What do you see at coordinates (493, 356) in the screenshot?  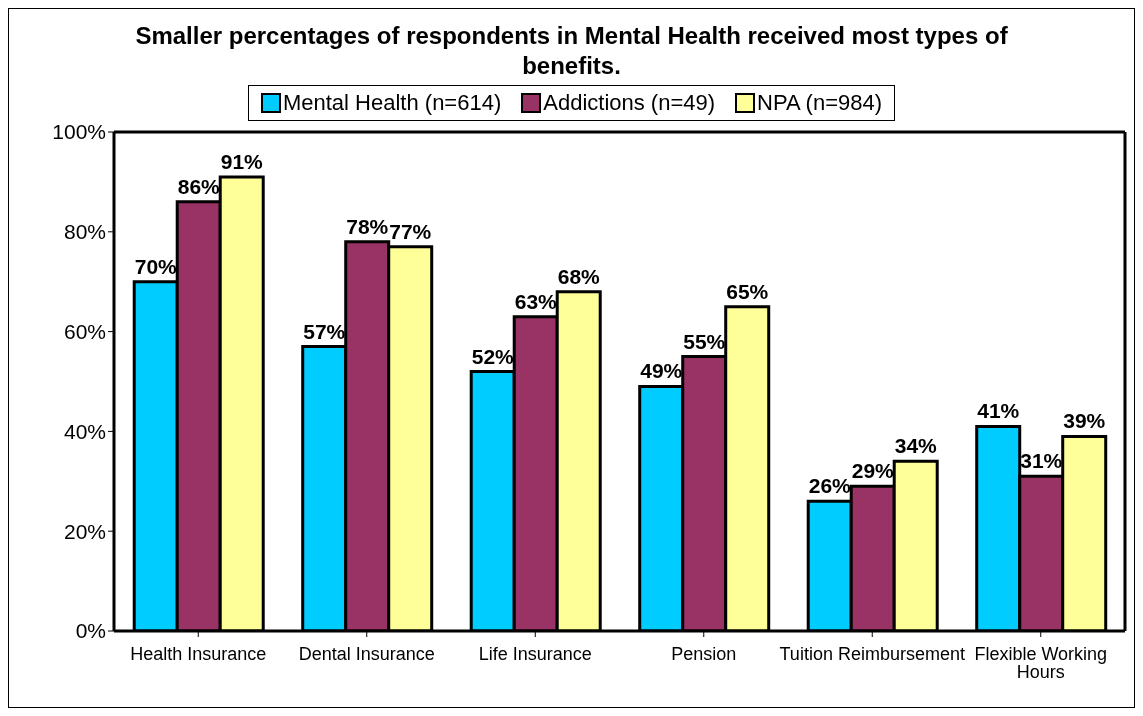 I see `data-label: 52%` at bounding box center [493, 356].